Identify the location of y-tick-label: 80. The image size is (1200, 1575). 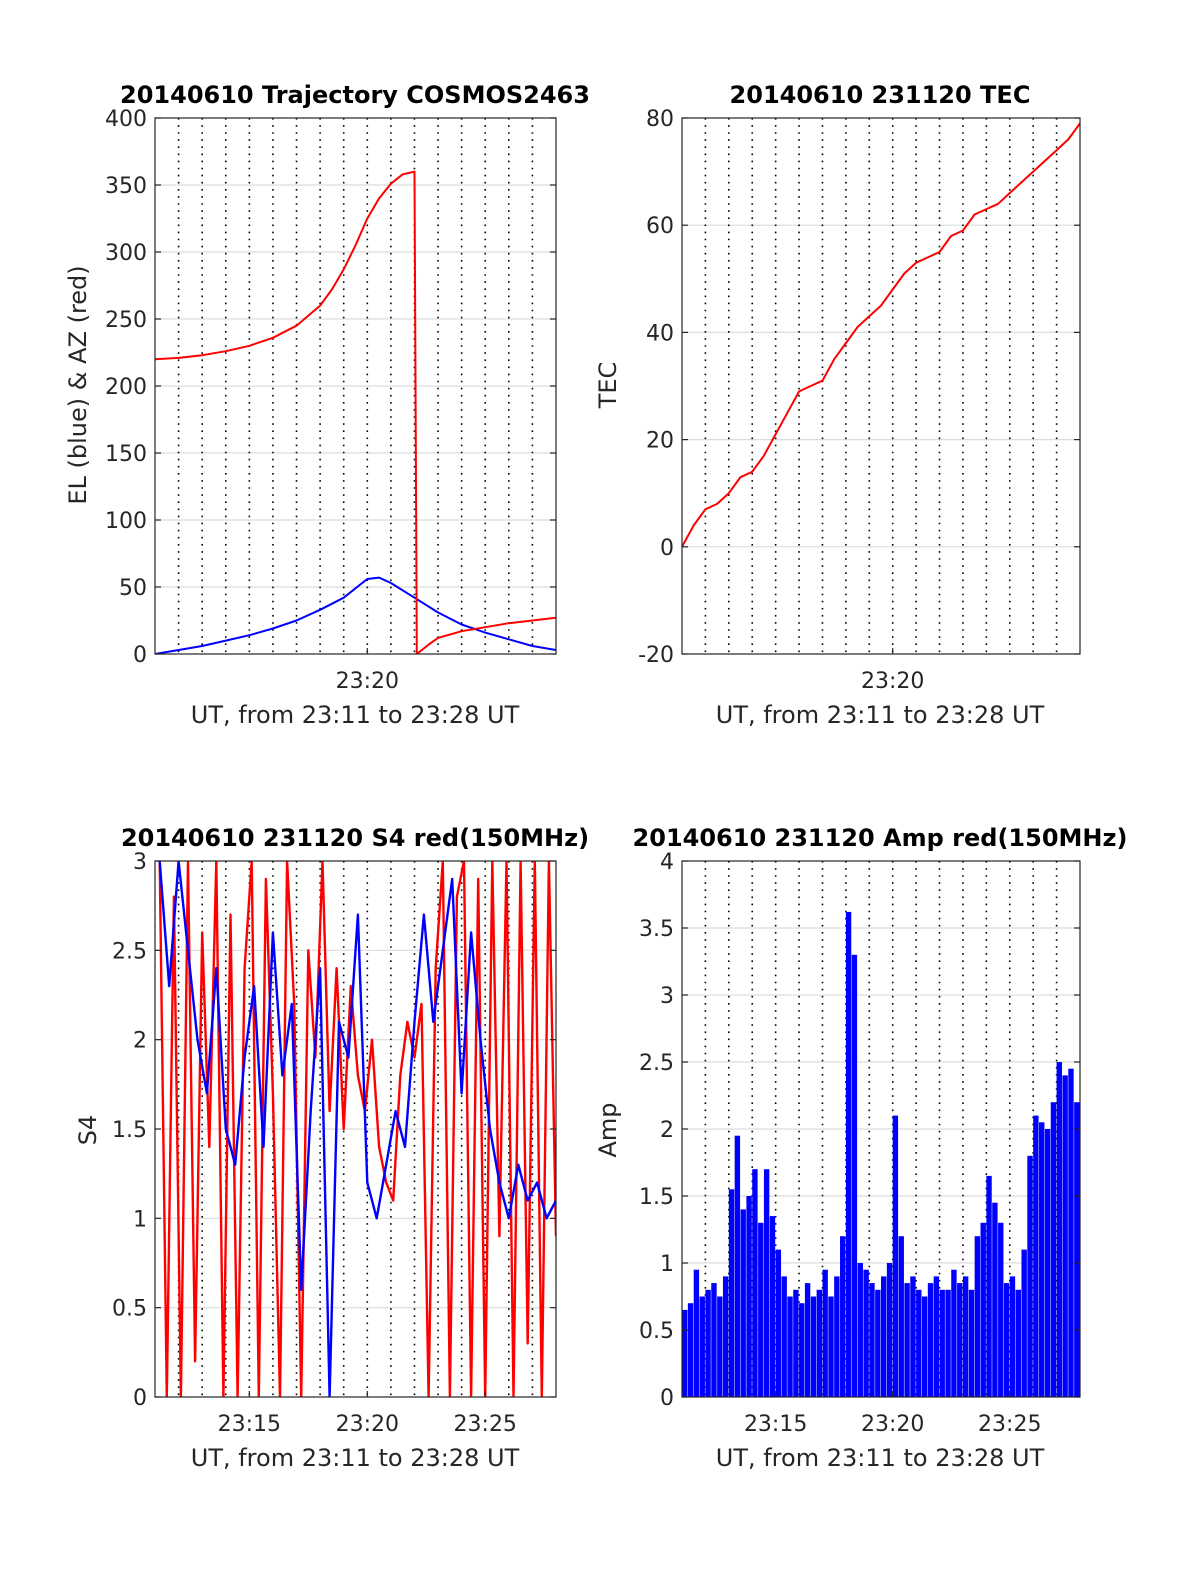
(660, 119).